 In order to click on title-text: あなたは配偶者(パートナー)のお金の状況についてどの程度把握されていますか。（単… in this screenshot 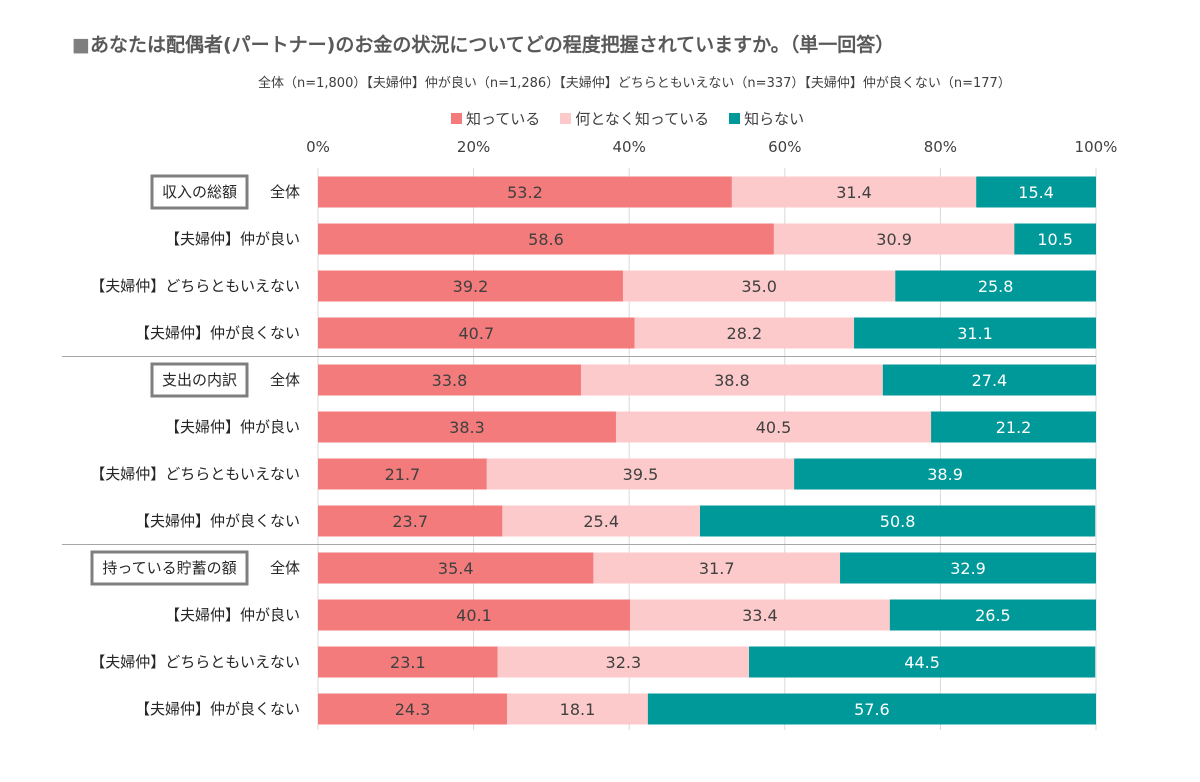, I will do `click(492, 45)`.